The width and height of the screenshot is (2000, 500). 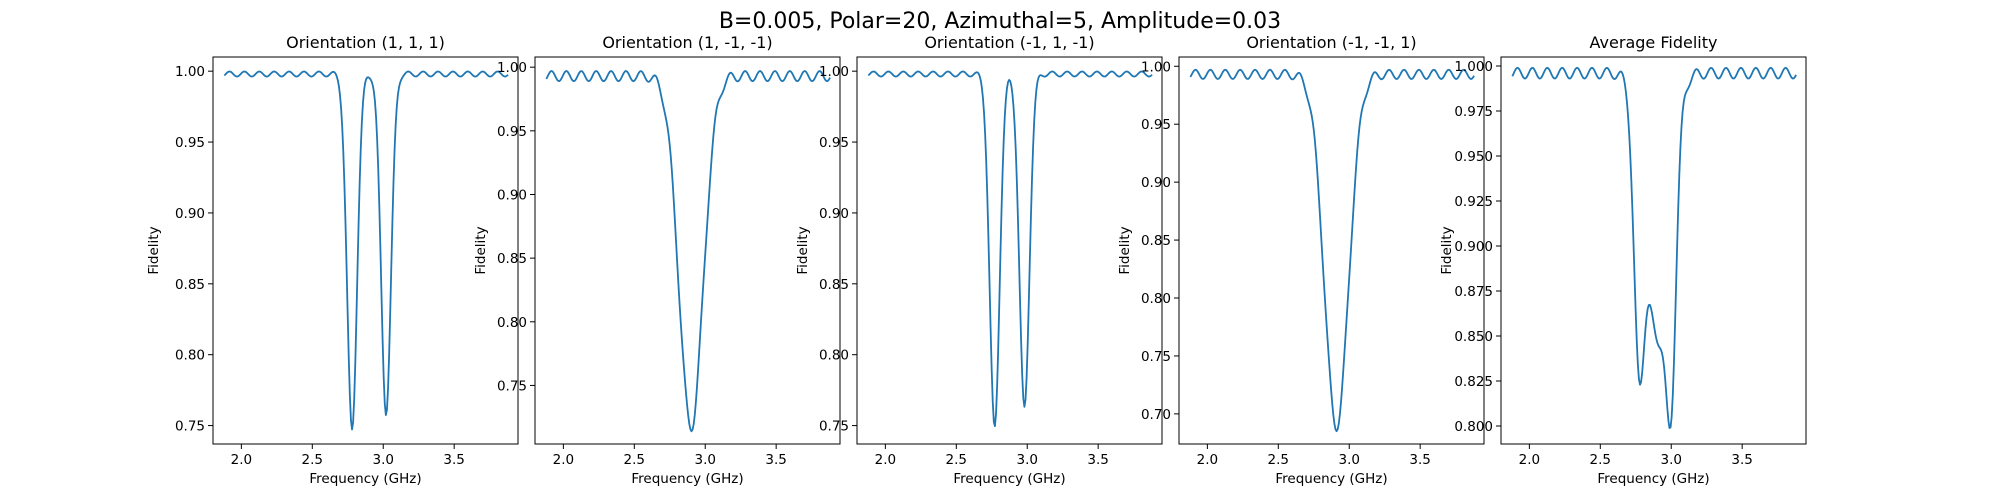 What do you see at coordinates (365, 42) in the screenshot?
I see `subplot-title: Orientation (1, 1, 1)` at bounding box center [365, 42].